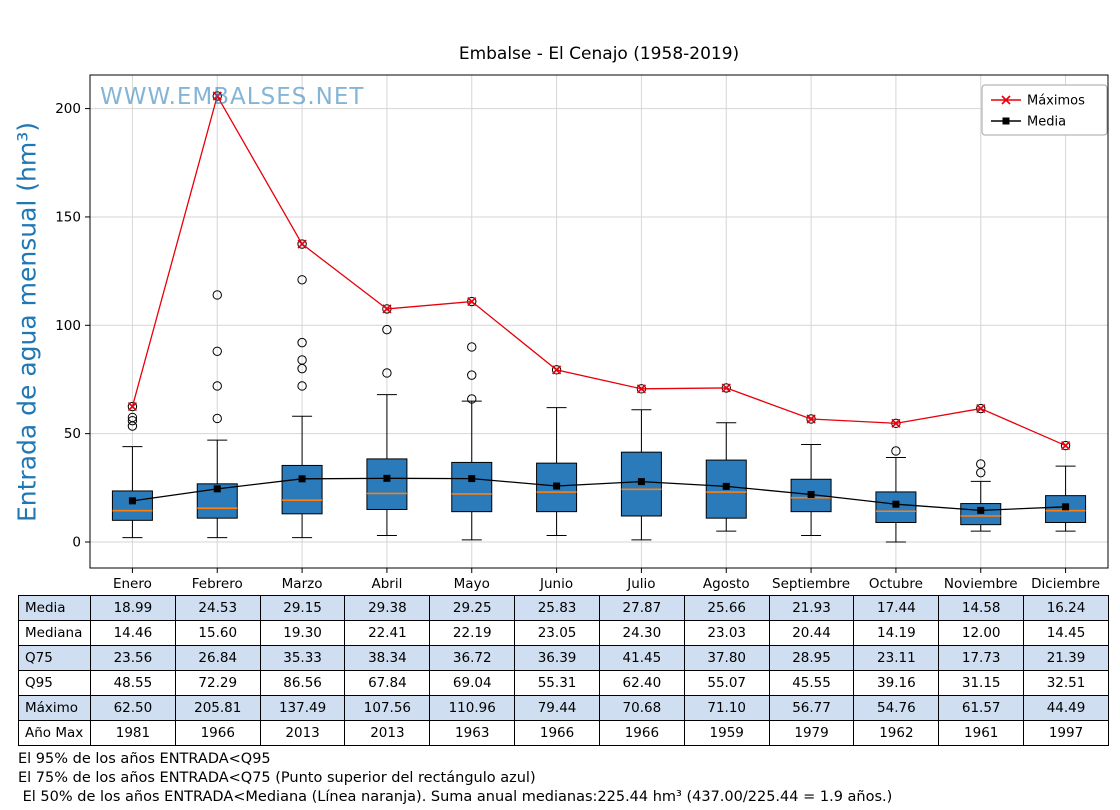  Describe the element at coordinates (726, 733) in the screenshot. I see `table-cell: 1959` at that location.